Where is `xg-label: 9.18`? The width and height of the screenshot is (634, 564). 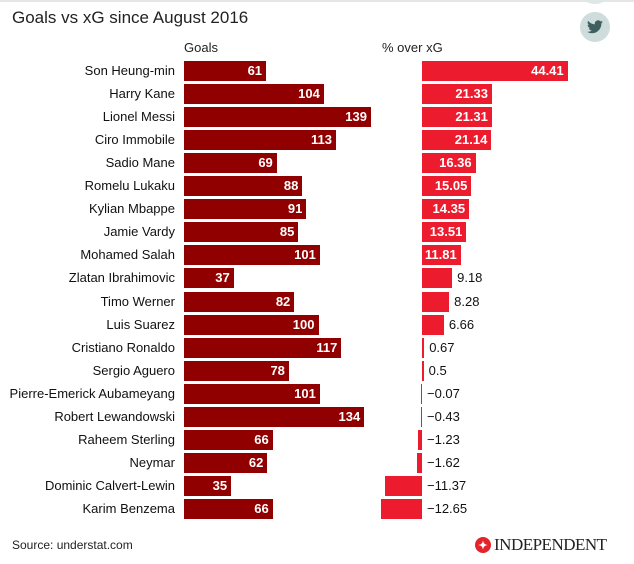
xg-label: 9.18 is located at coordinates (470, 278).